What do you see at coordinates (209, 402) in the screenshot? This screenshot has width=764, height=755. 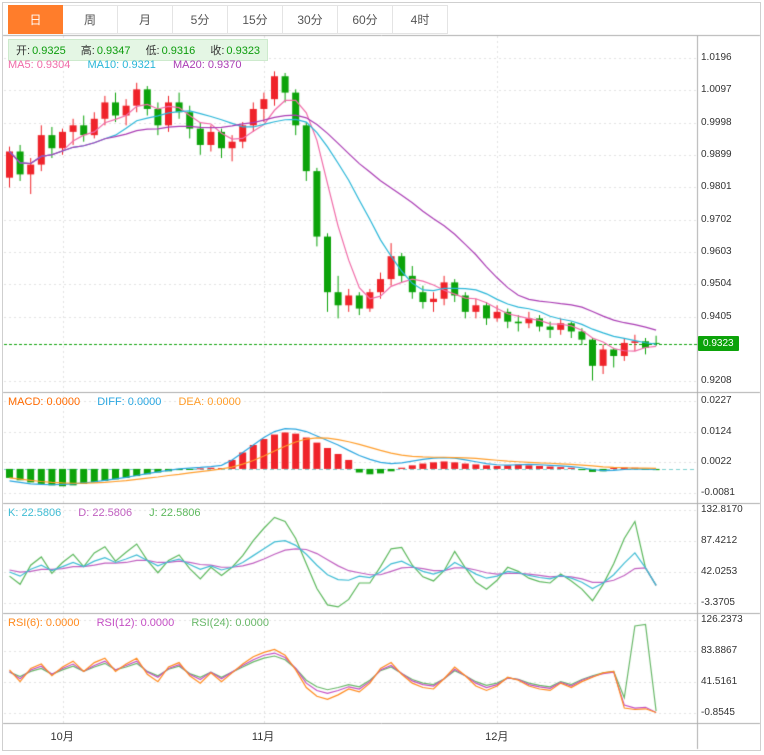 I see `dea-legend-item: DEA: 0.0000` at bounding box center [209, 402].